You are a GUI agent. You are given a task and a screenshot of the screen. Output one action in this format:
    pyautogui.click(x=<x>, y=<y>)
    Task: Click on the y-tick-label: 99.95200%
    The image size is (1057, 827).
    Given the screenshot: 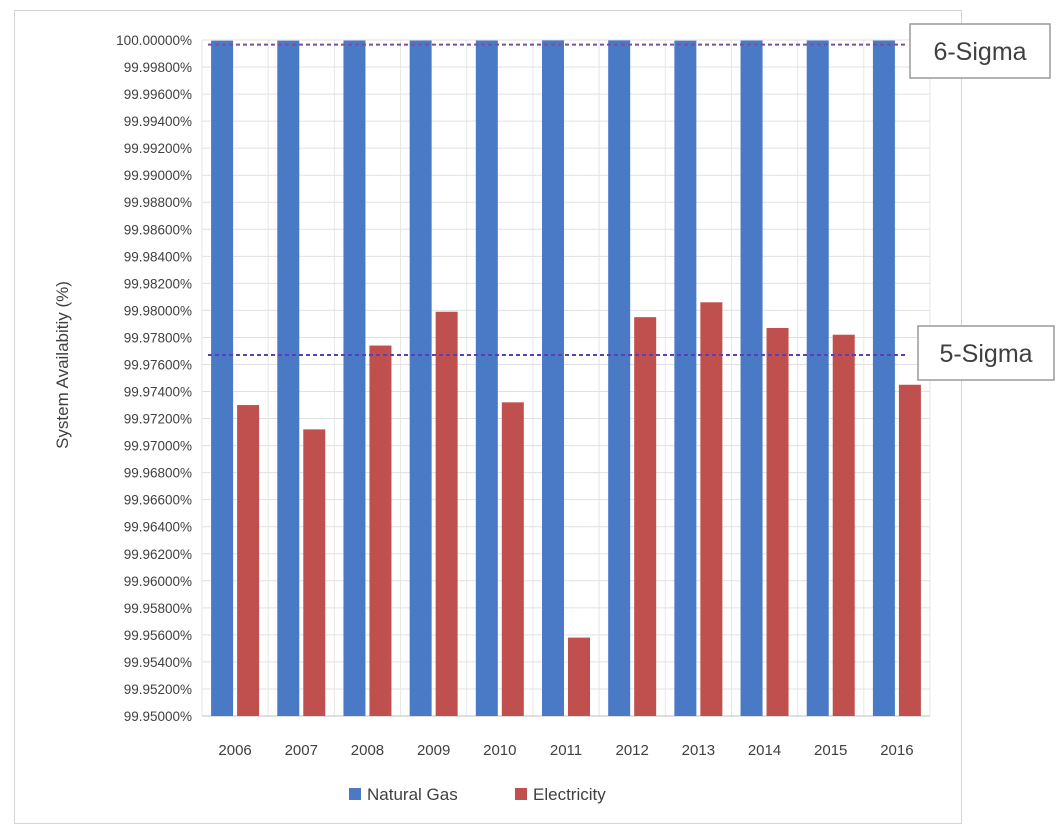 What is the action you would take?
    pyautogui.click(x=158, y=689)
    